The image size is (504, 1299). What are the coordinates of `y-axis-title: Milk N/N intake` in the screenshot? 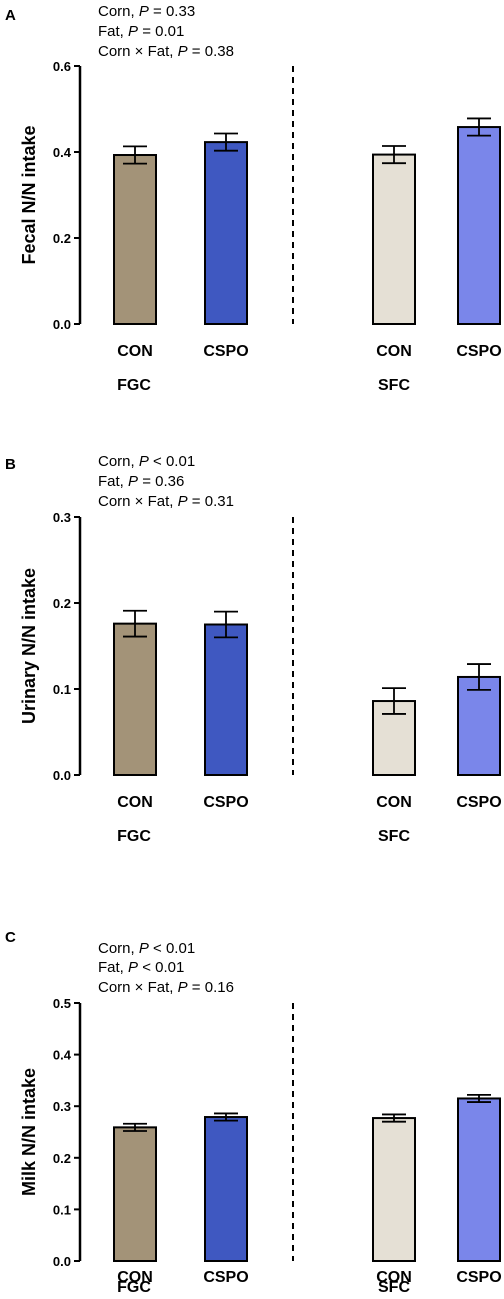 It's located at (29, 1132).